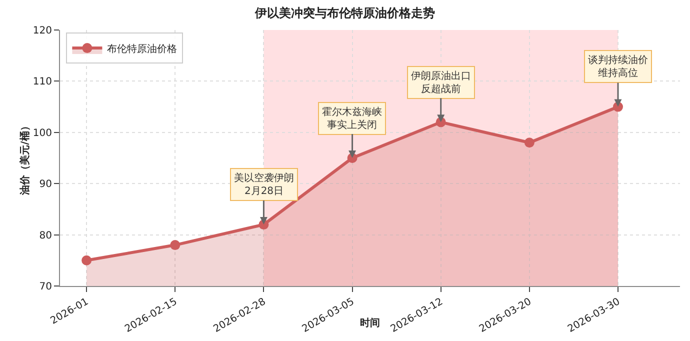 The image size is (690, 341). I want to click on y-tick-label: 120, so click(42, 31).